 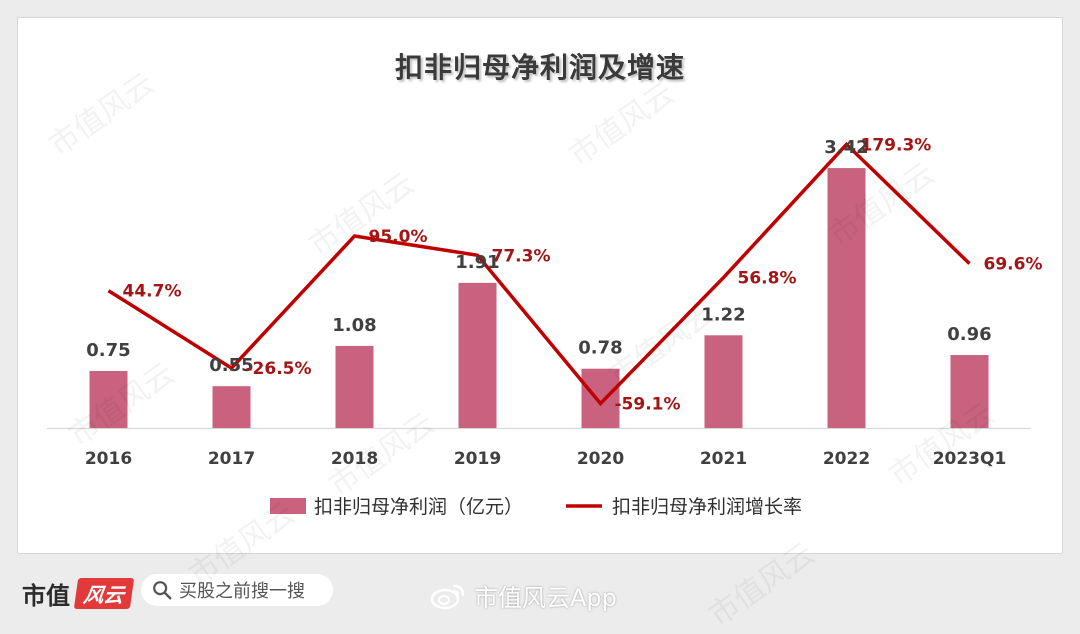 I want to click on brand-logo-mark: 风云, so click(x=104, y=593).